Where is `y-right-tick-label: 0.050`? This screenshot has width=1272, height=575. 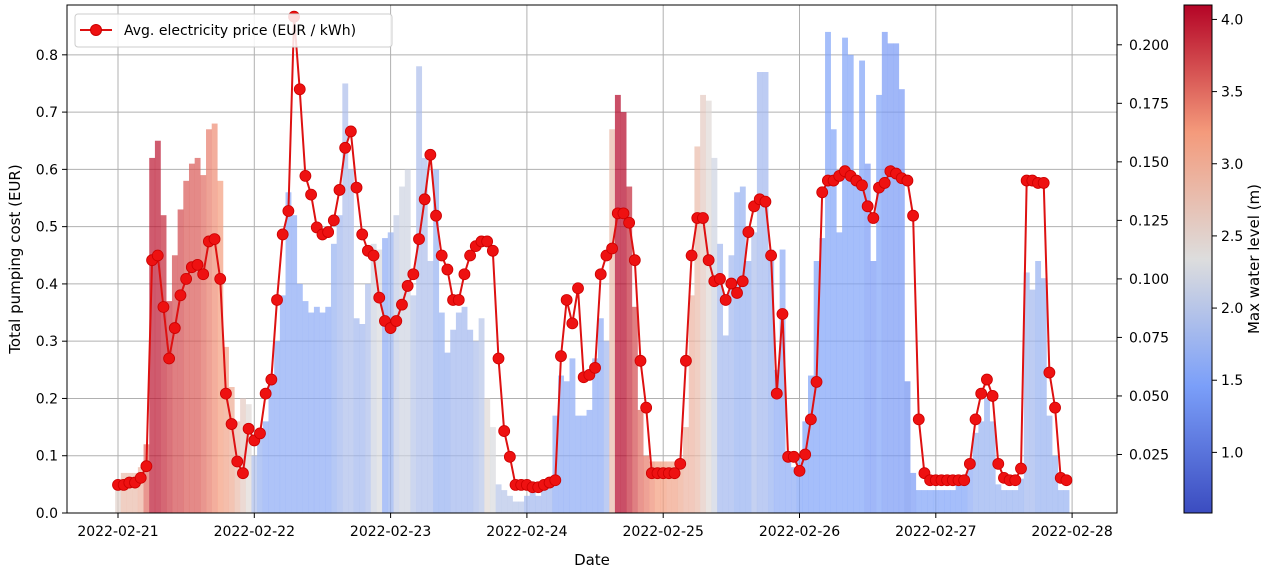
y-right-tick-label: 0.050 is located at coordinates (1149, 397).